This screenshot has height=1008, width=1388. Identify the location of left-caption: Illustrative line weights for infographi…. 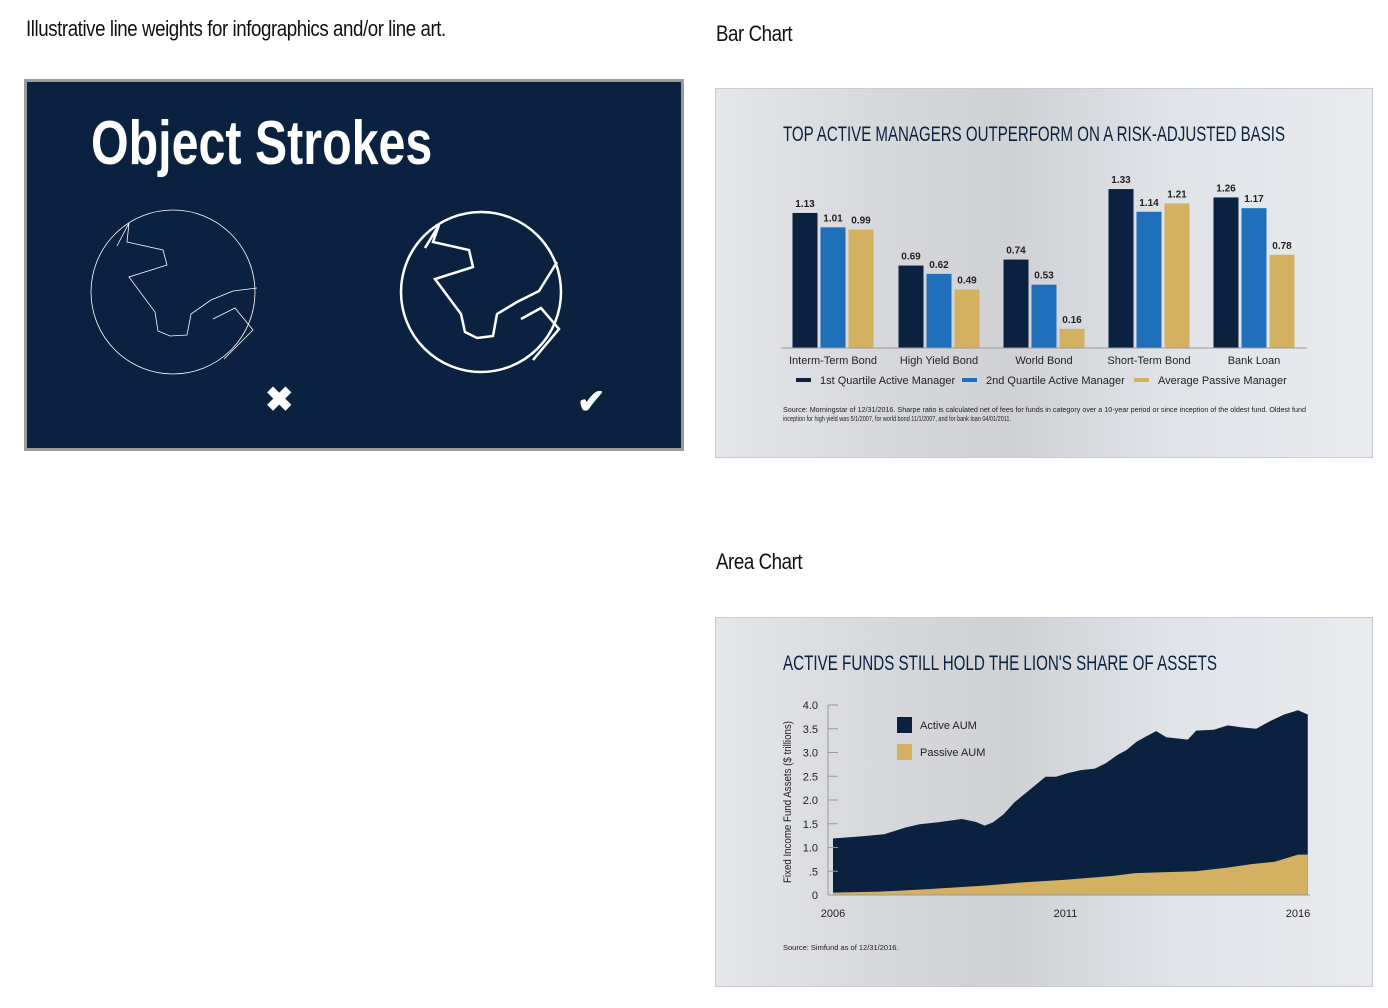
(236, 28).